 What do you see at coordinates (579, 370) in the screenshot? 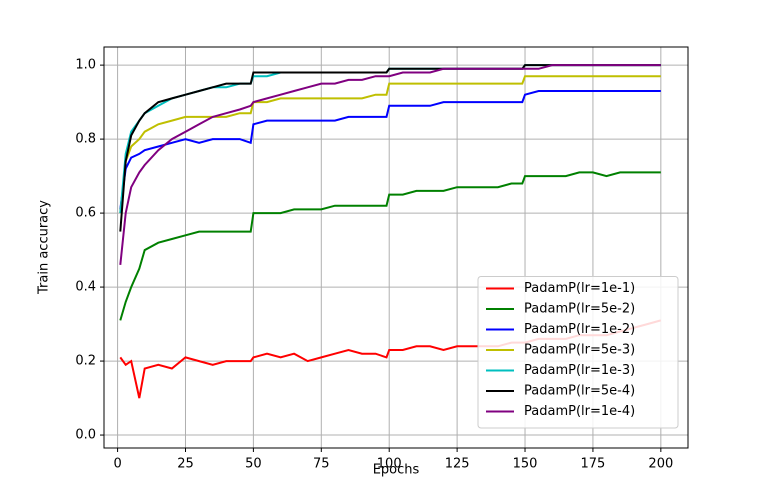
I see `legend-label: PadamP(lr=1e-3)` at bounding box center [579, 370].